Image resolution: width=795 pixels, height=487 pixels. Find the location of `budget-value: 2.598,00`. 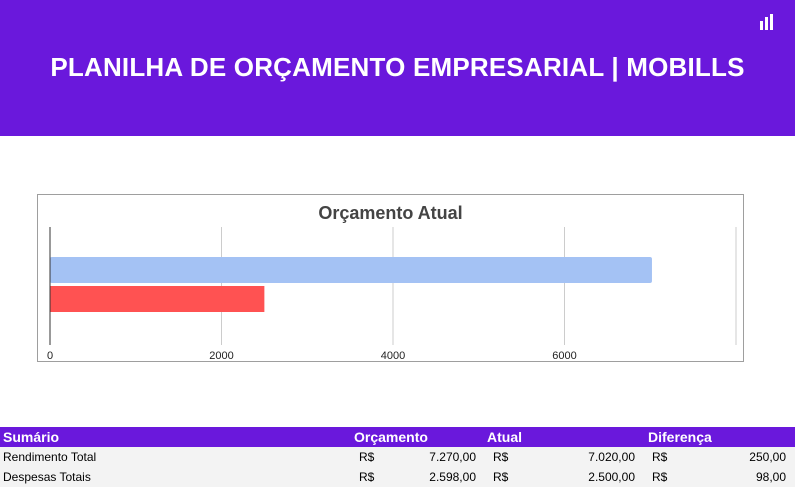

budget-value: 2.598,00 is located at coordinates (452, 477).